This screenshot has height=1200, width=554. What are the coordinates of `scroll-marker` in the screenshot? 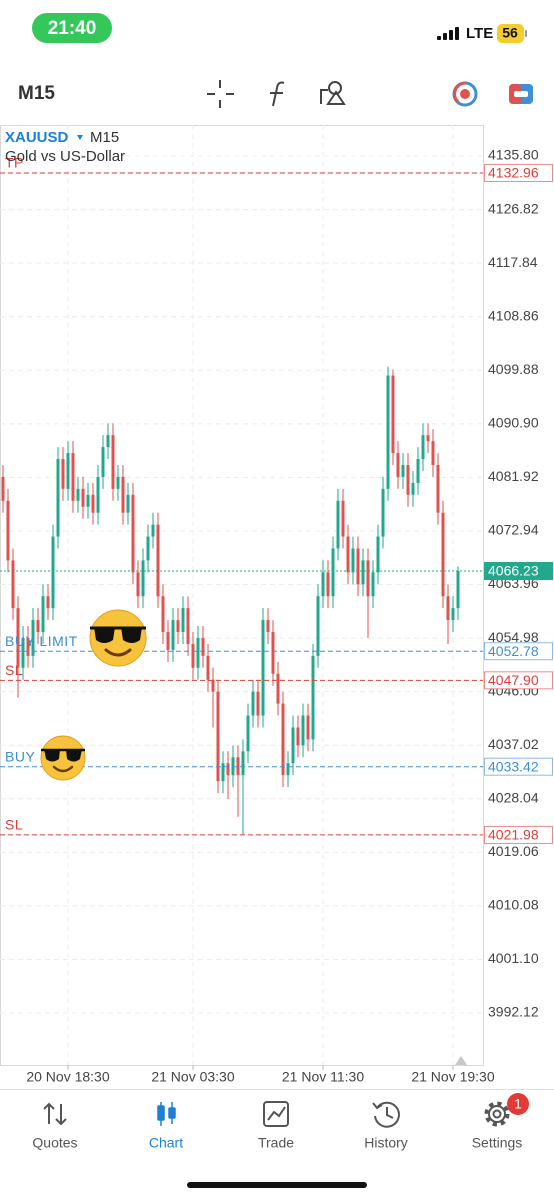 It's located at (461, 1060).